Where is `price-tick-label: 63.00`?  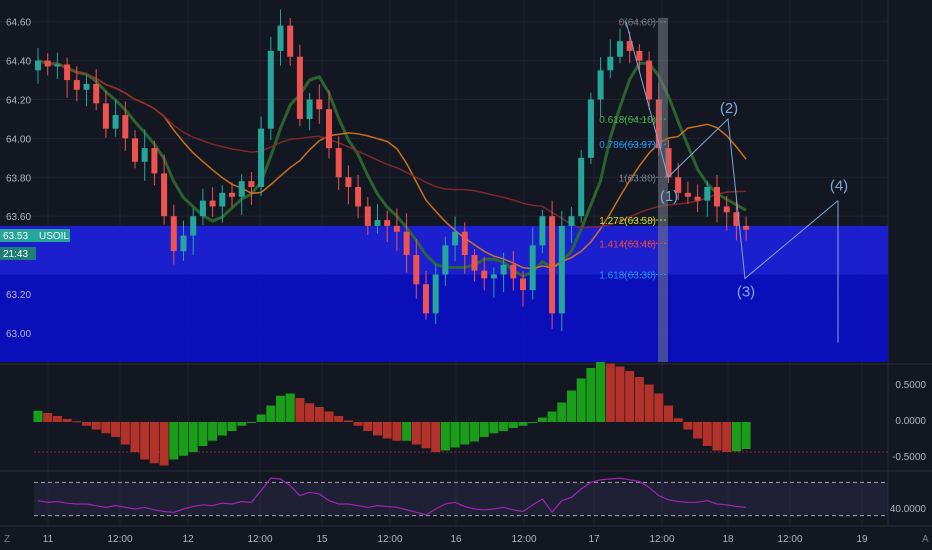 price-tick-label: 63.00 is located at coordinates (18, 334).